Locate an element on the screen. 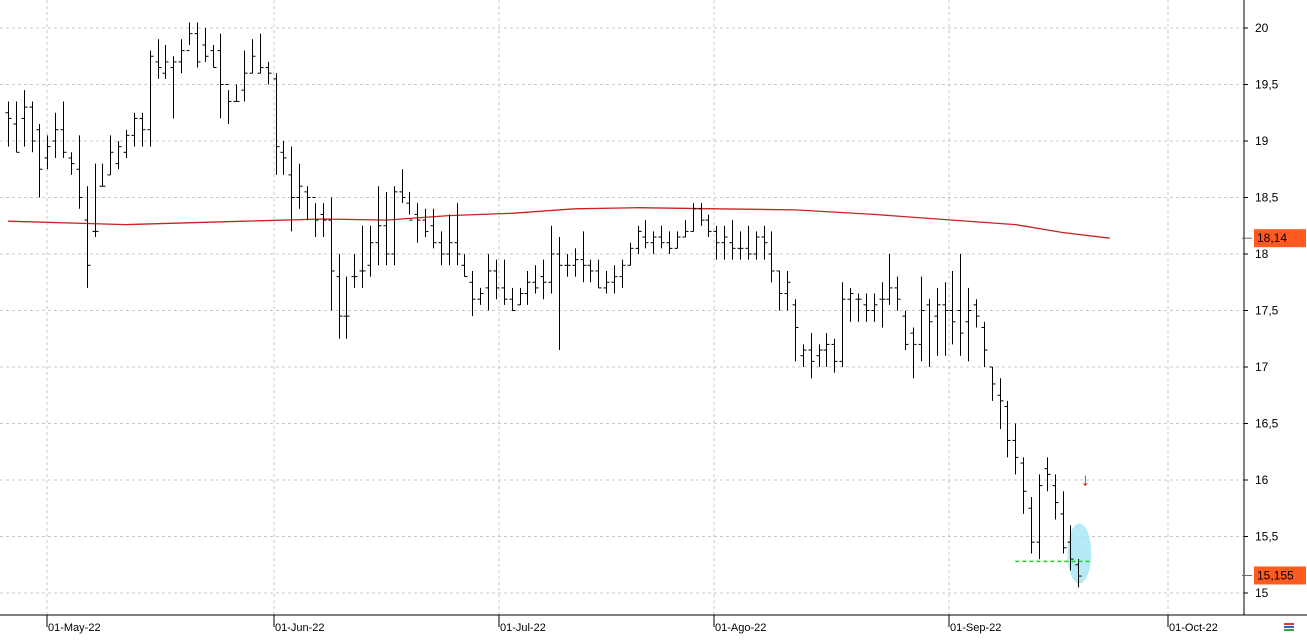 The image size is (1307, 640). down-arrow-icon: ↓ is located at coordinates (1085, 480).